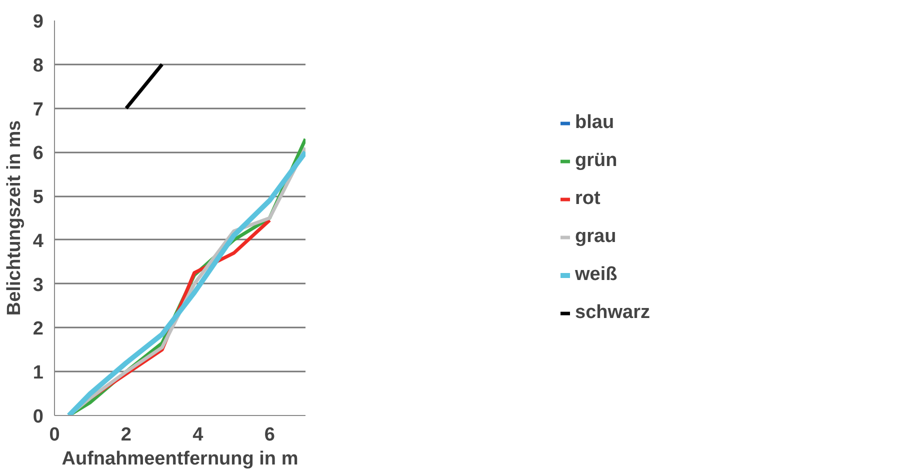  What do you see at coordinates (38, 329) in the screenshot?
I see `y-tick-label: 2` at bounding box center [38, 329].